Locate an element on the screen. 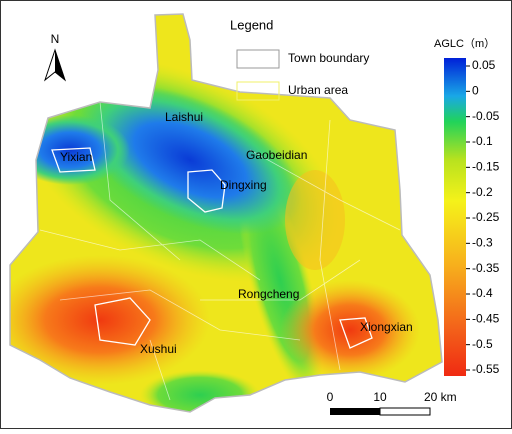  legend-item: Town boundary is located at coordinates (328, 58).